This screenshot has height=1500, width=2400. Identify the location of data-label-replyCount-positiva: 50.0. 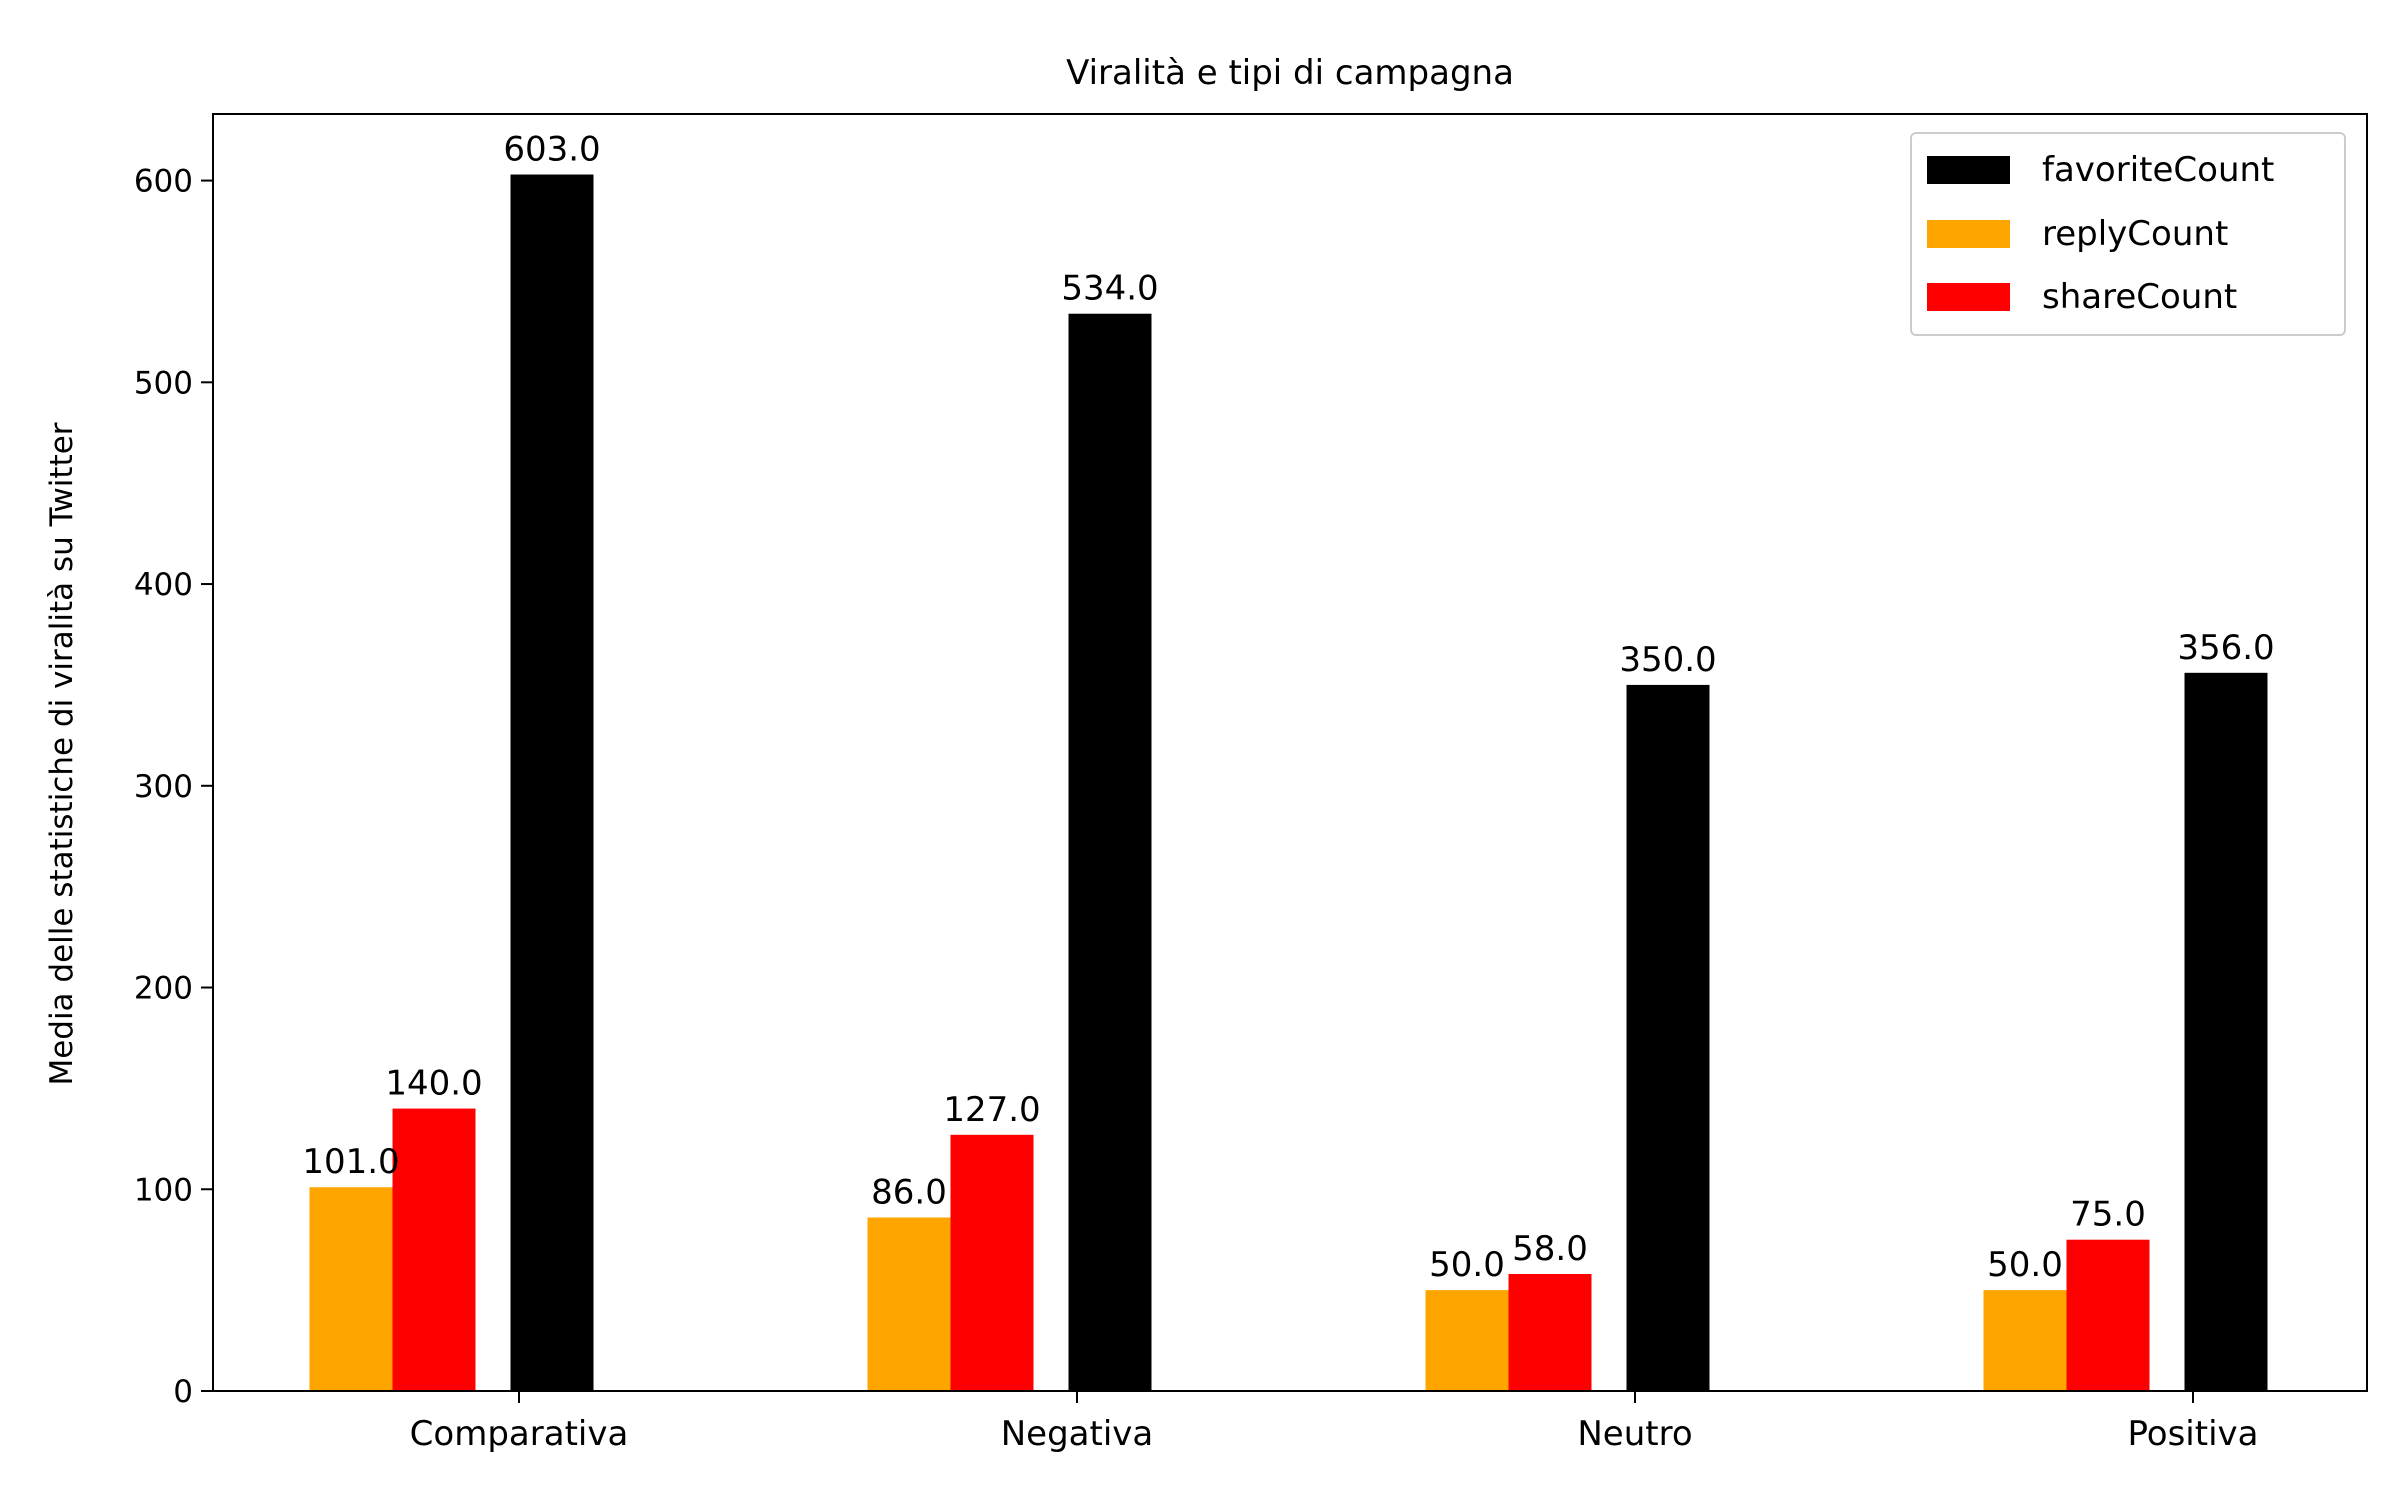
(2025, 1265).